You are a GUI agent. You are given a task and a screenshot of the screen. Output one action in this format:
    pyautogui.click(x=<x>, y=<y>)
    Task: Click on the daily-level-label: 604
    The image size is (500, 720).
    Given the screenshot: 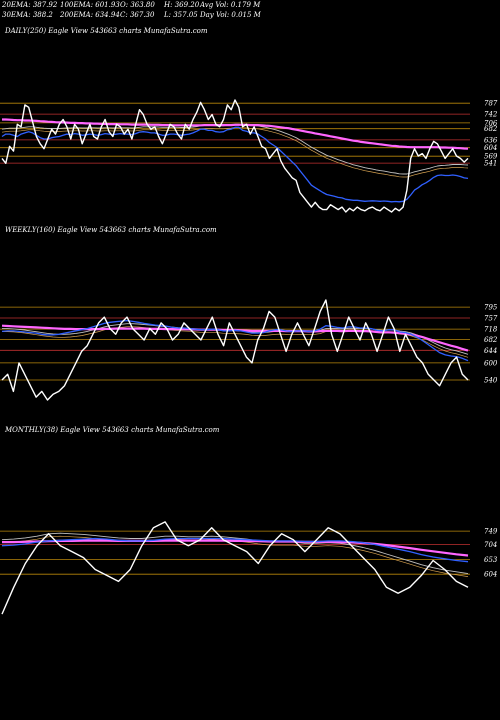 What is the action you would take?
    pyautogui.click(x=490, y=148)
    